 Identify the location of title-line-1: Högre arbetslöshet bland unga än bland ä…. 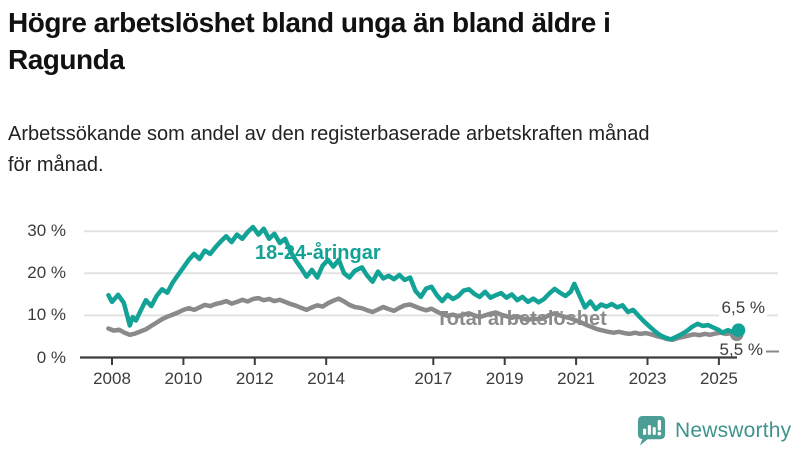
(309, 22).